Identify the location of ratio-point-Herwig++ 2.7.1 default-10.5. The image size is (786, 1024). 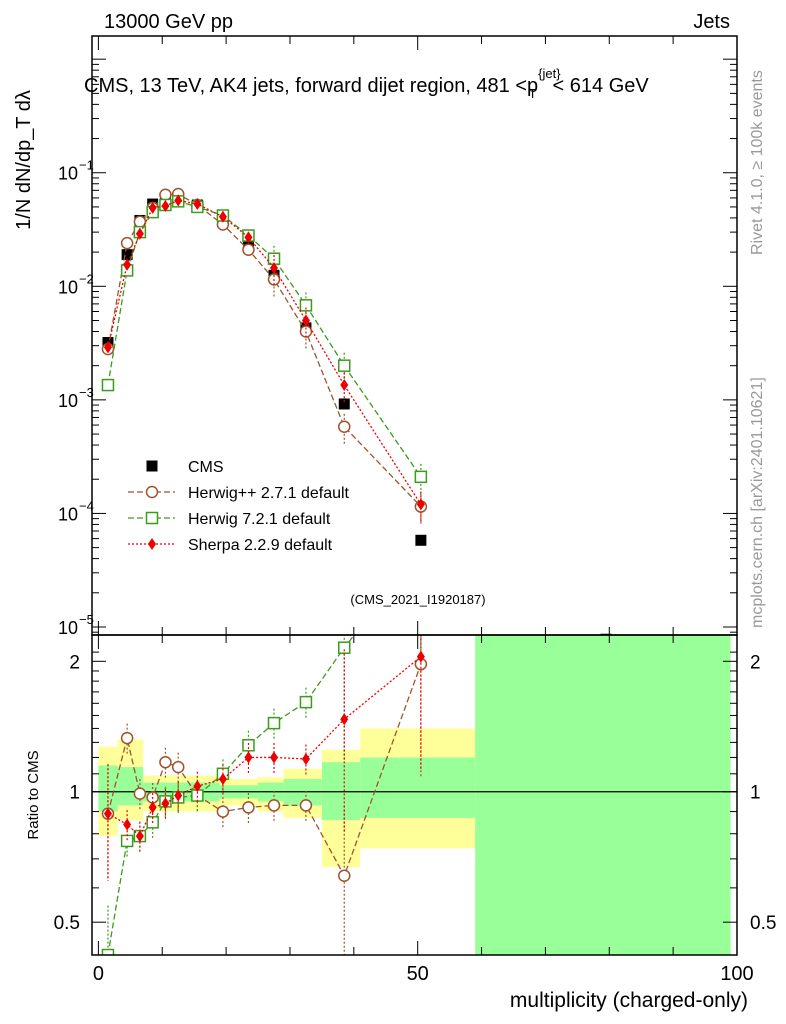
(165, 762).